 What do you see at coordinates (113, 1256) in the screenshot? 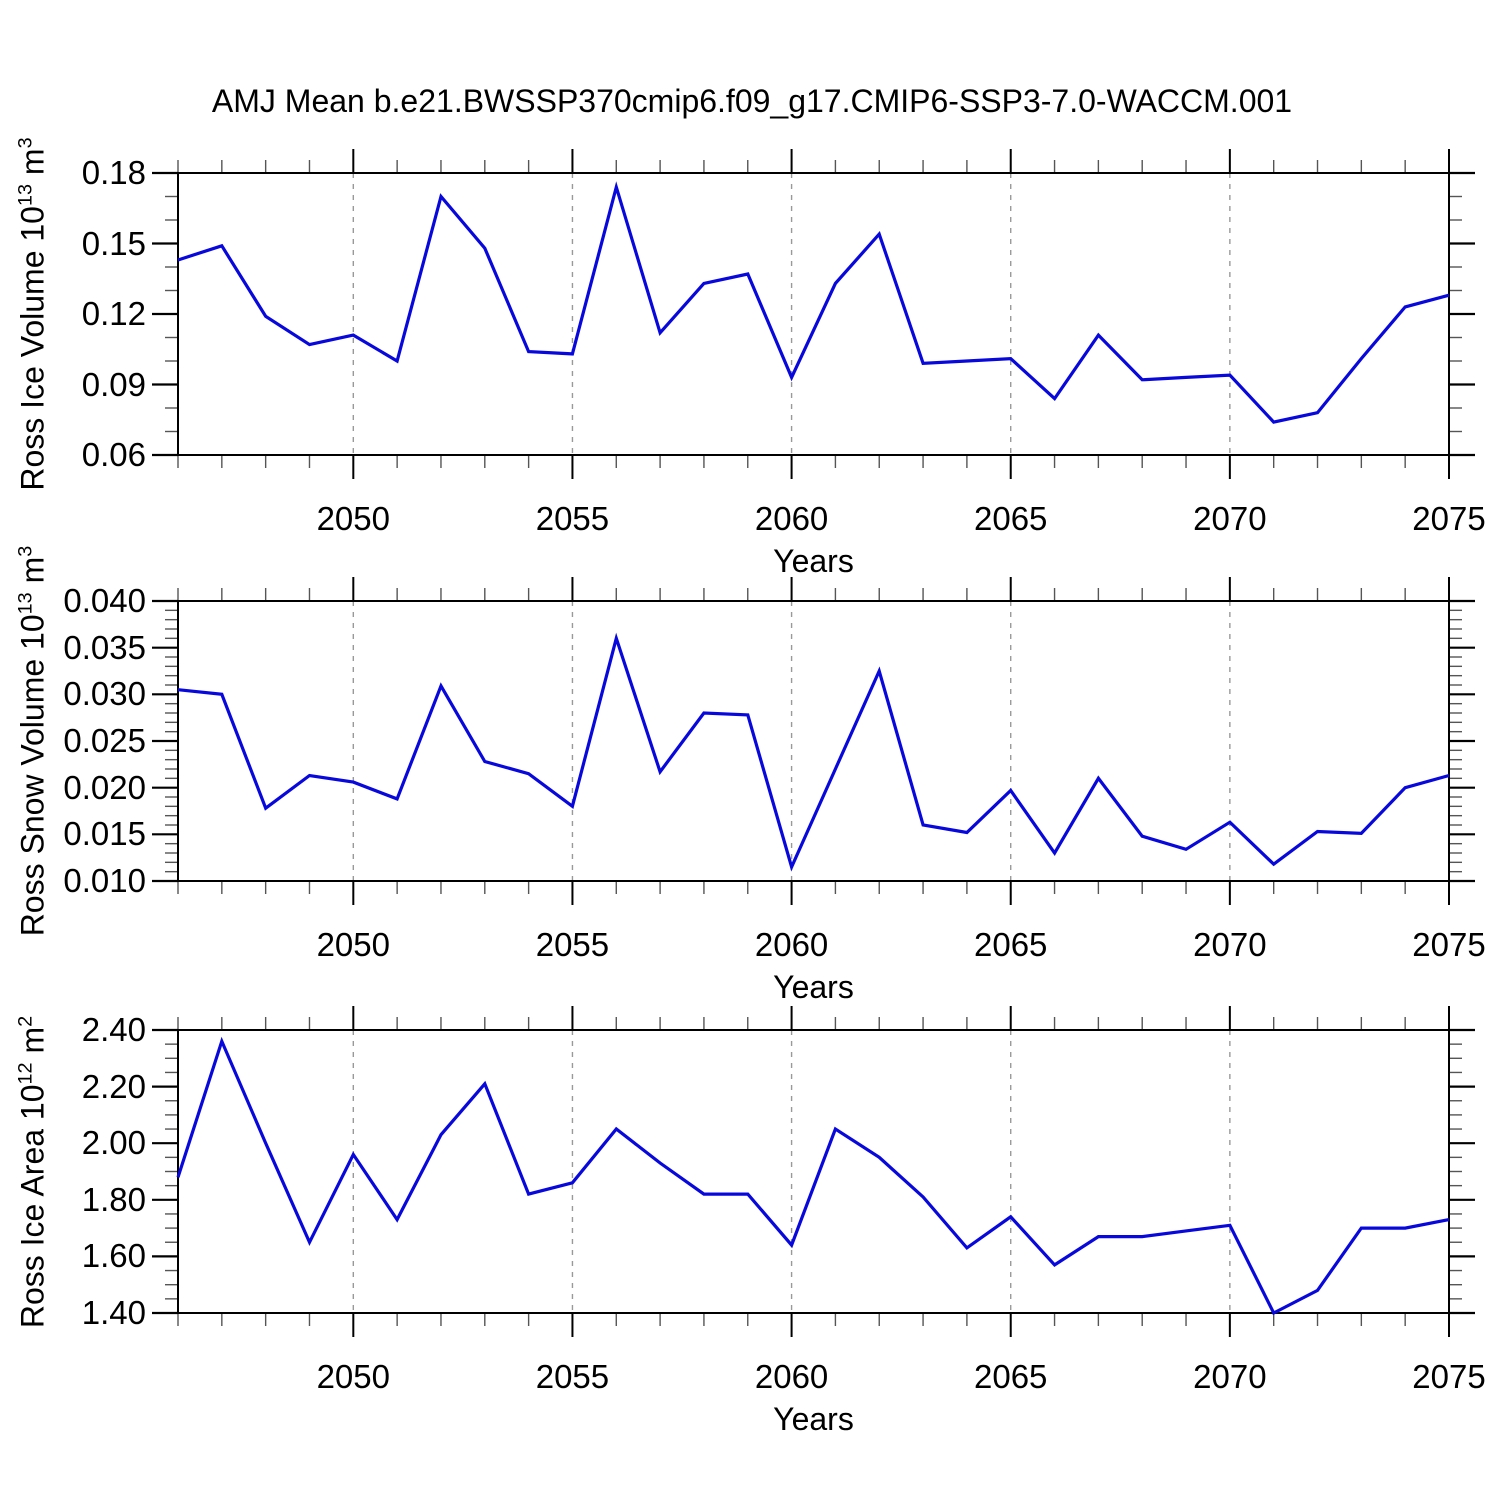
I see `y-tick-label: 1.60` at bounding box center [113, 1256].